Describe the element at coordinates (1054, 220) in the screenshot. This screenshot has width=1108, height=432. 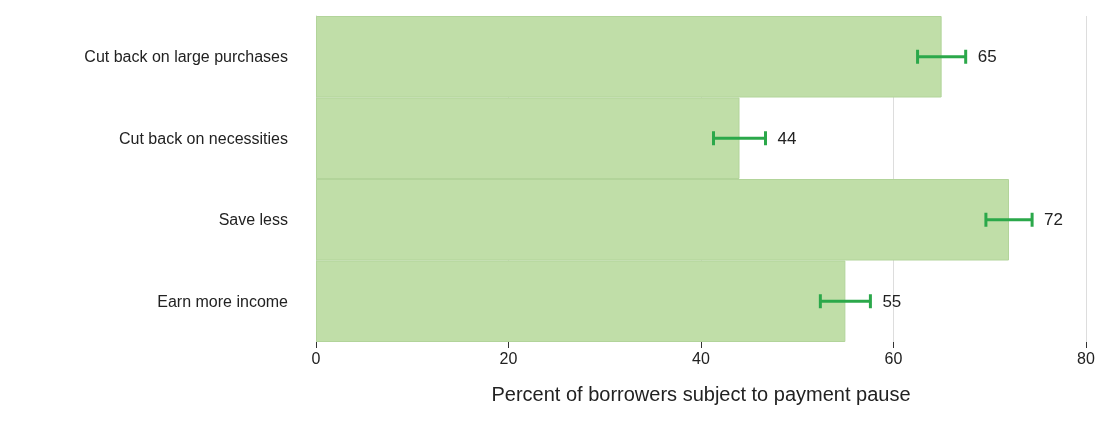
I see `data-label: 72` at that location.